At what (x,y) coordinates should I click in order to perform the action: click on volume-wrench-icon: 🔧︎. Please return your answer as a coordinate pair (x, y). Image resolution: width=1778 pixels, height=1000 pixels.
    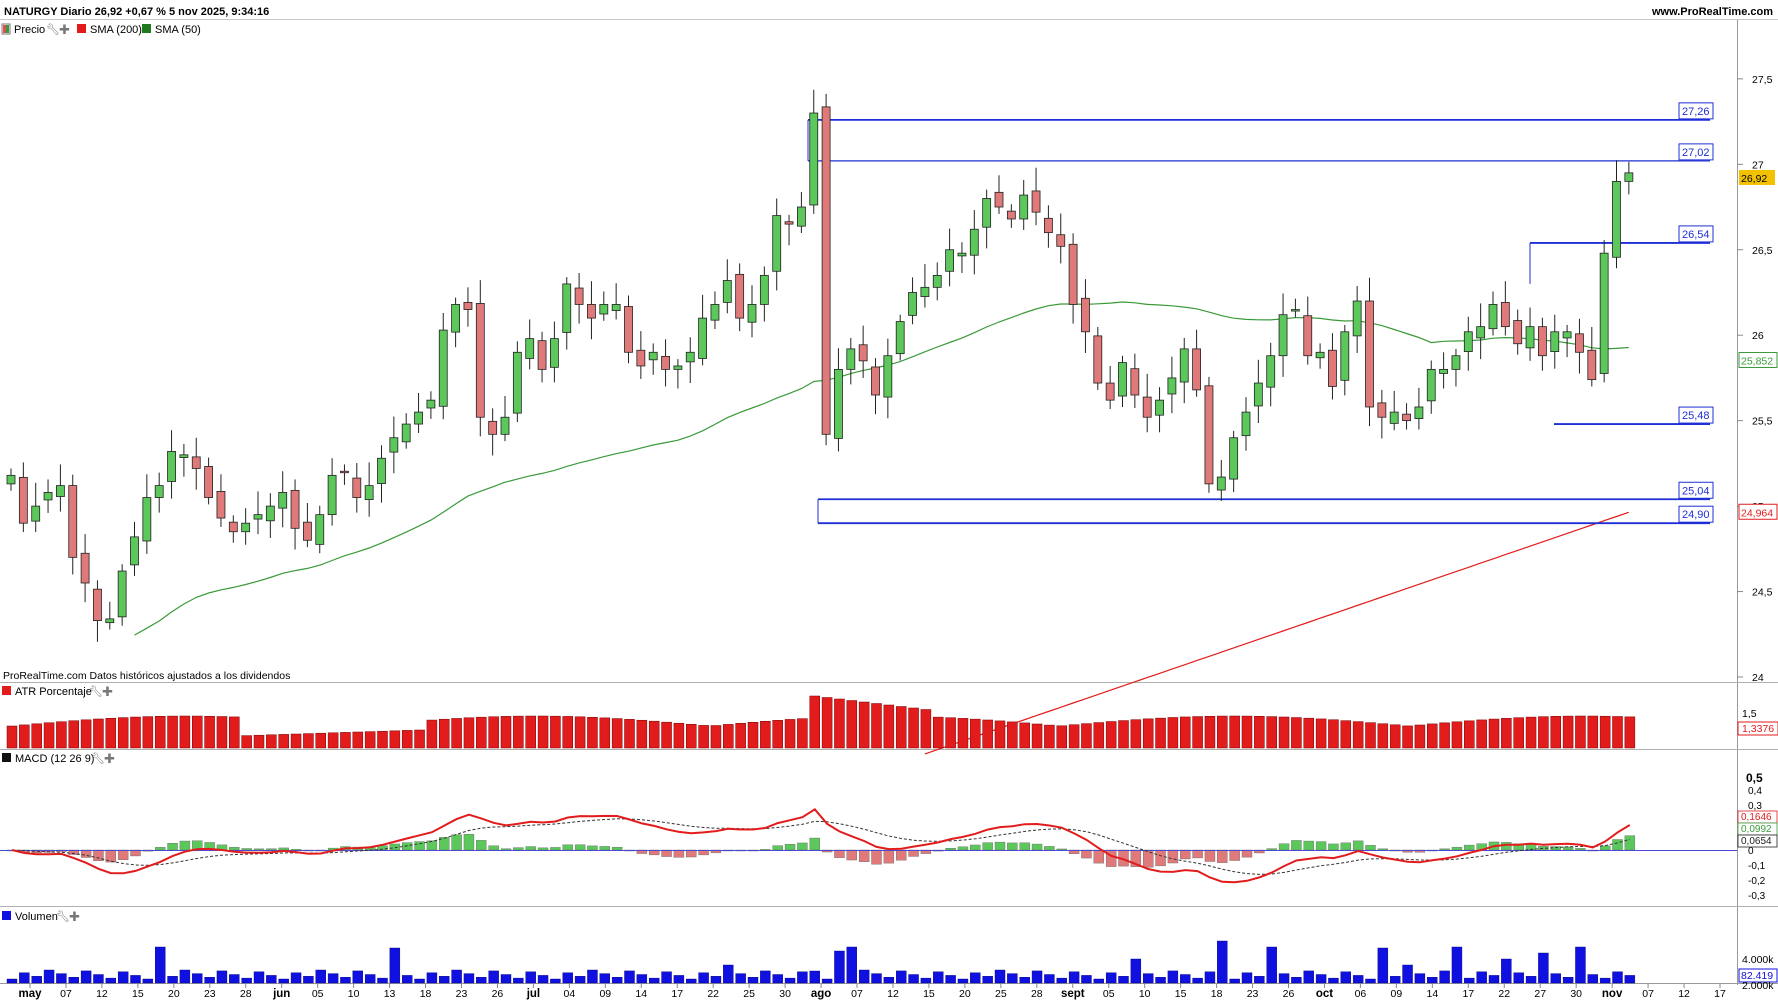
    Looking at the image, I should click on (63, 916).